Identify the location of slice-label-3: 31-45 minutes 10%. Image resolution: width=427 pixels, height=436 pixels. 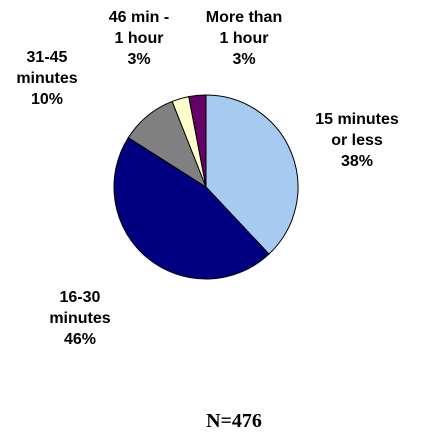
(46, 78).